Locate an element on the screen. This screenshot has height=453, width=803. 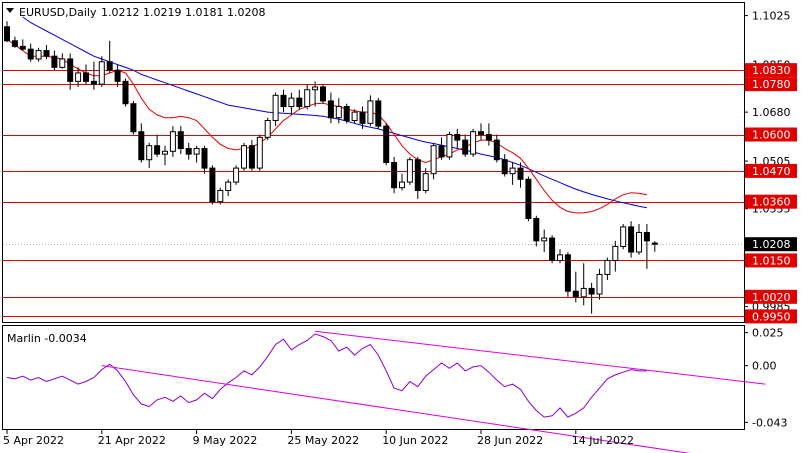
level-label: 0.9950 is located at coordinates (771, 316).